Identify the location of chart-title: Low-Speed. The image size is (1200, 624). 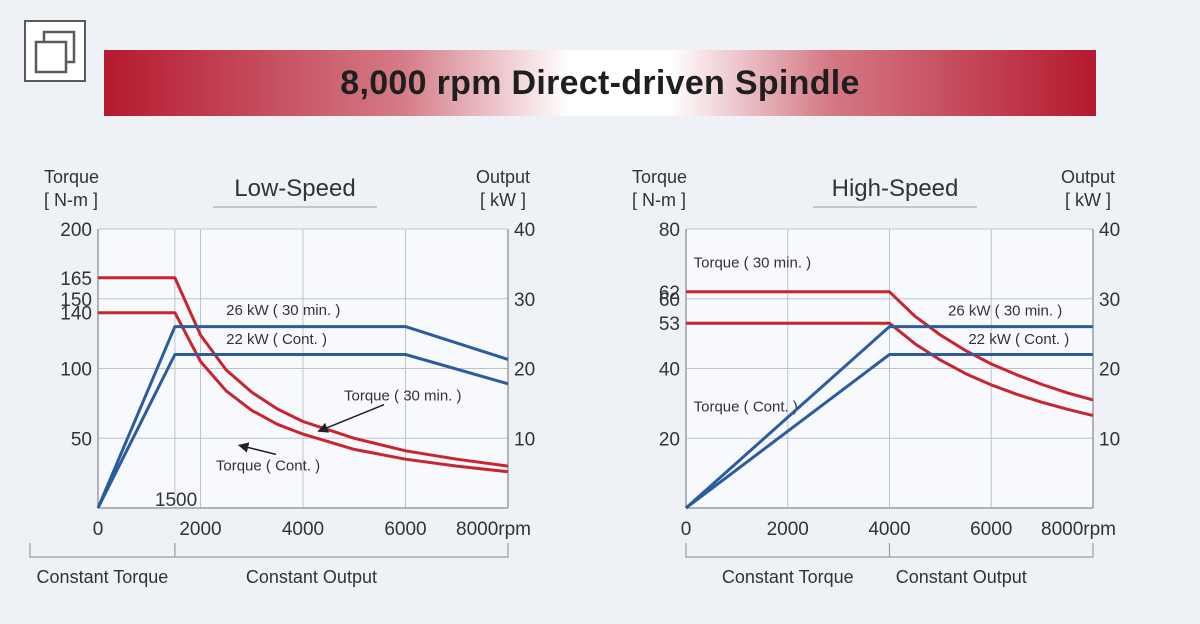
(294, 188).